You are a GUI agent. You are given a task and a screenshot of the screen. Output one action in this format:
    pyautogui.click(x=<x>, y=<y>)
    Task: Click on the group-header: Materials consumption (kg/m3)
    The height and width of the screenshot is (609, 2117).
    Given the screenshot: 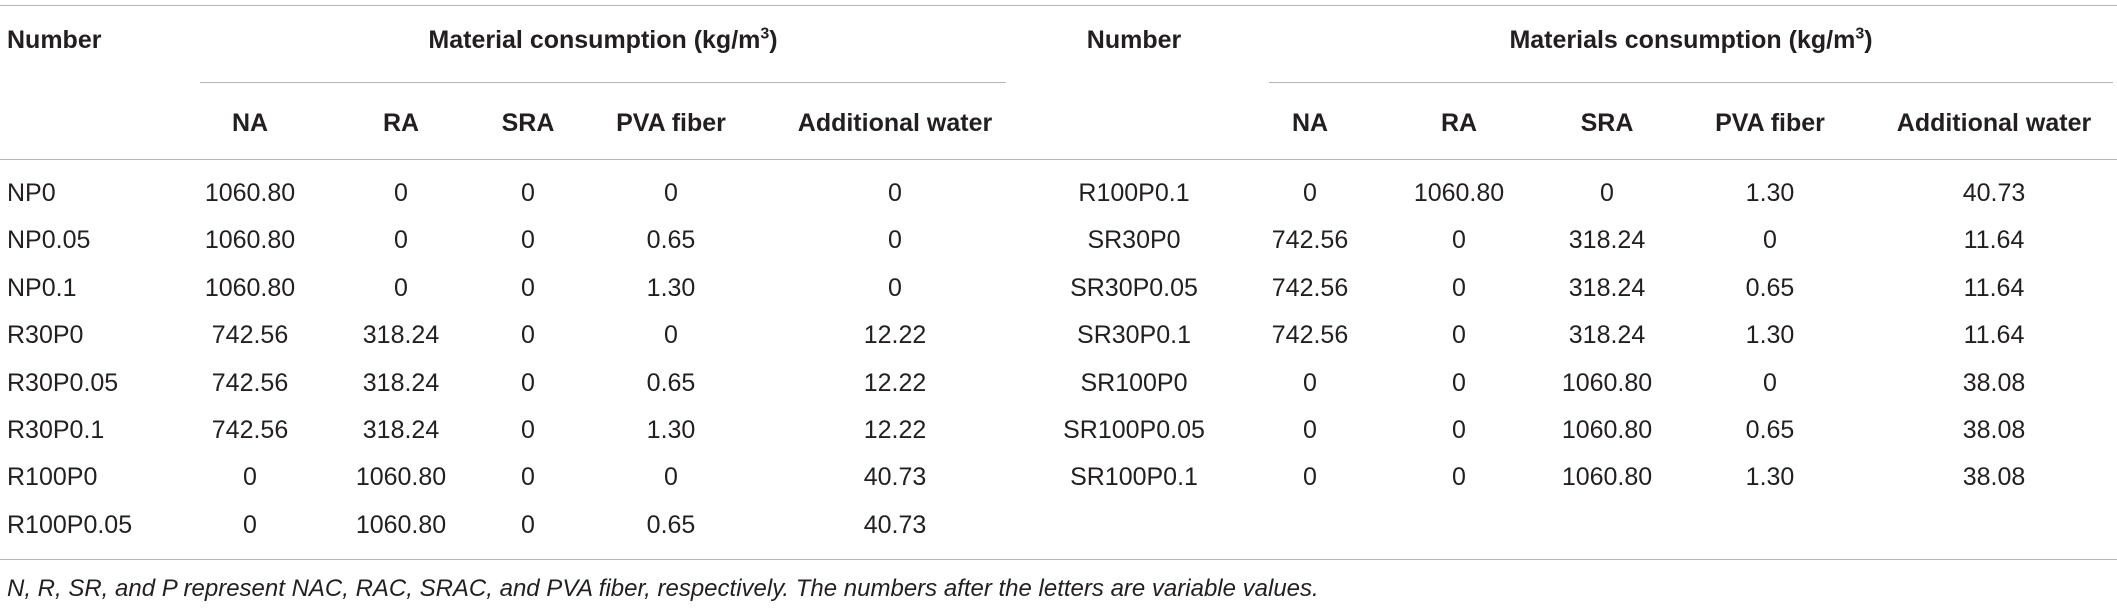 What is the action you would take?
    pyautogui.click(x=1690, y=40)
    